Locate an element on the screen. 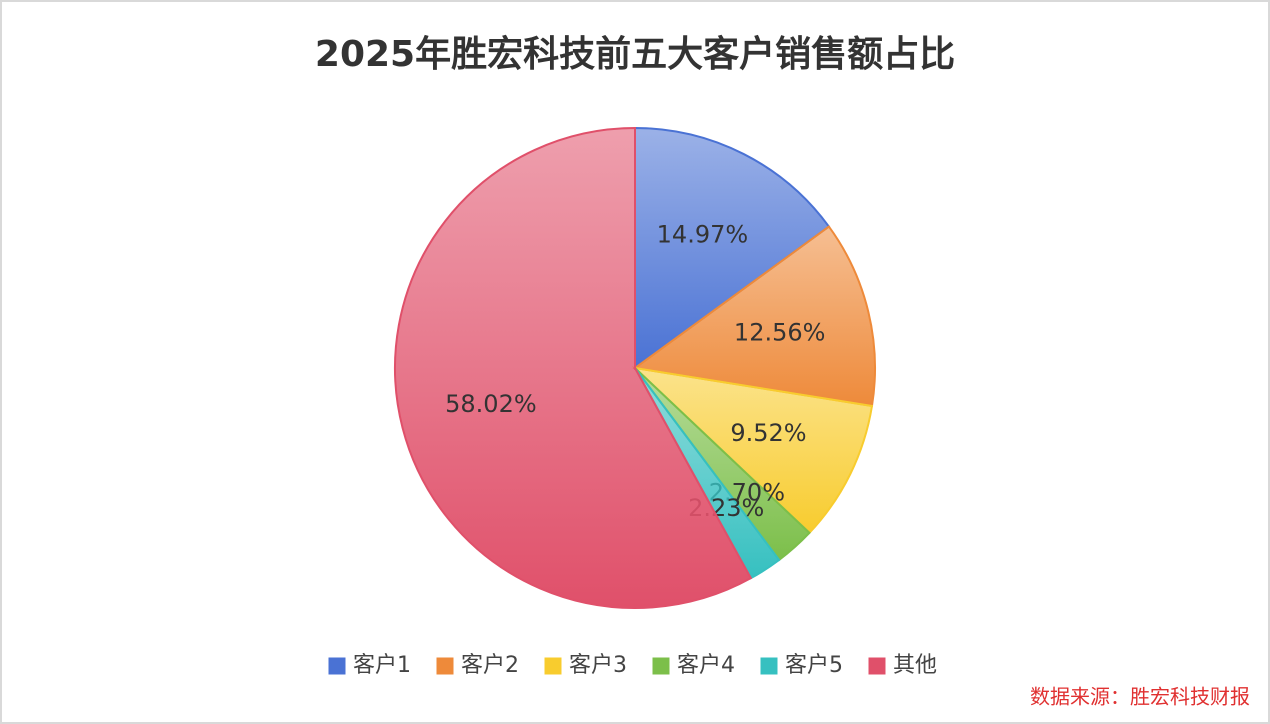 Image resolution: width=1270 pixels, height=724 pixels. chart-title: 2025年胜宏科技前五大客户销售额占比 is located at coordinates (635, 54).